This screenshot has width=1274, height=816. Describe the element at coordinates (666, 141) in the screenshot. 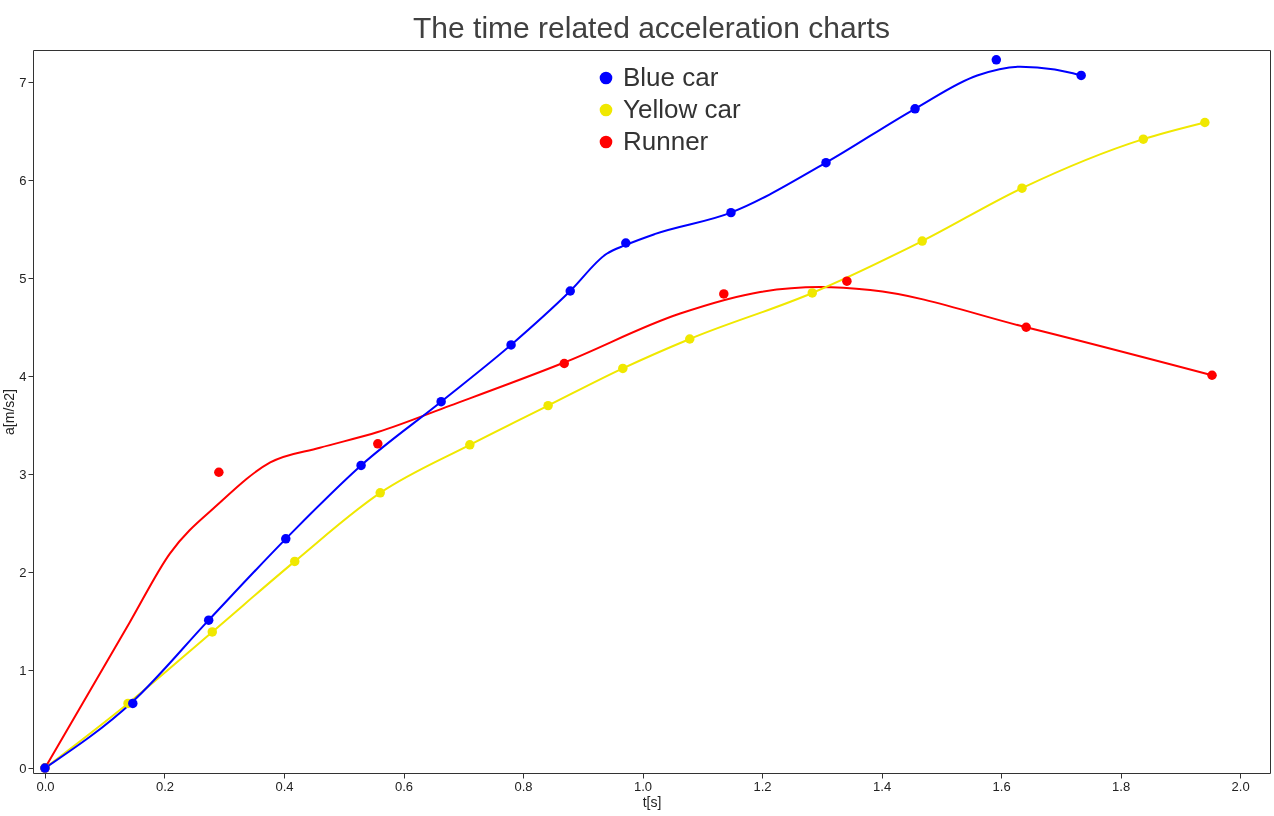

I see `legend-label: Runner` at that location.